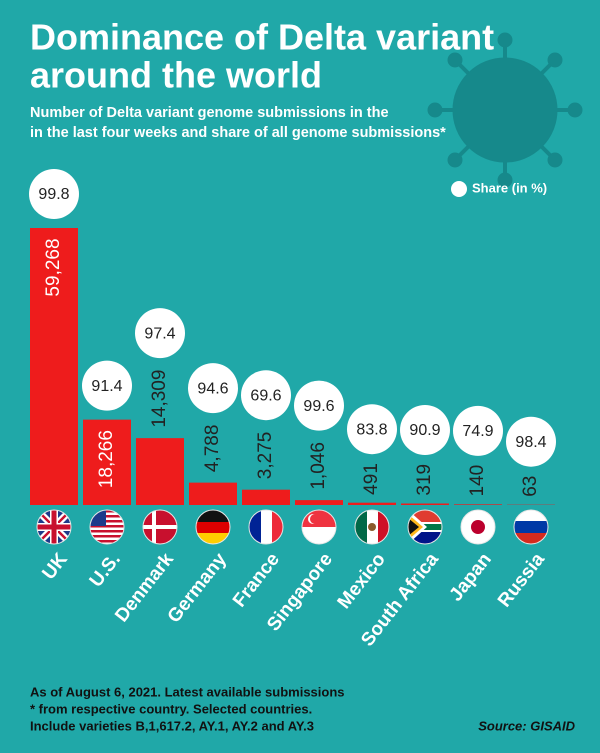  I want to click on share-label: 94.6, so click(212, 388).